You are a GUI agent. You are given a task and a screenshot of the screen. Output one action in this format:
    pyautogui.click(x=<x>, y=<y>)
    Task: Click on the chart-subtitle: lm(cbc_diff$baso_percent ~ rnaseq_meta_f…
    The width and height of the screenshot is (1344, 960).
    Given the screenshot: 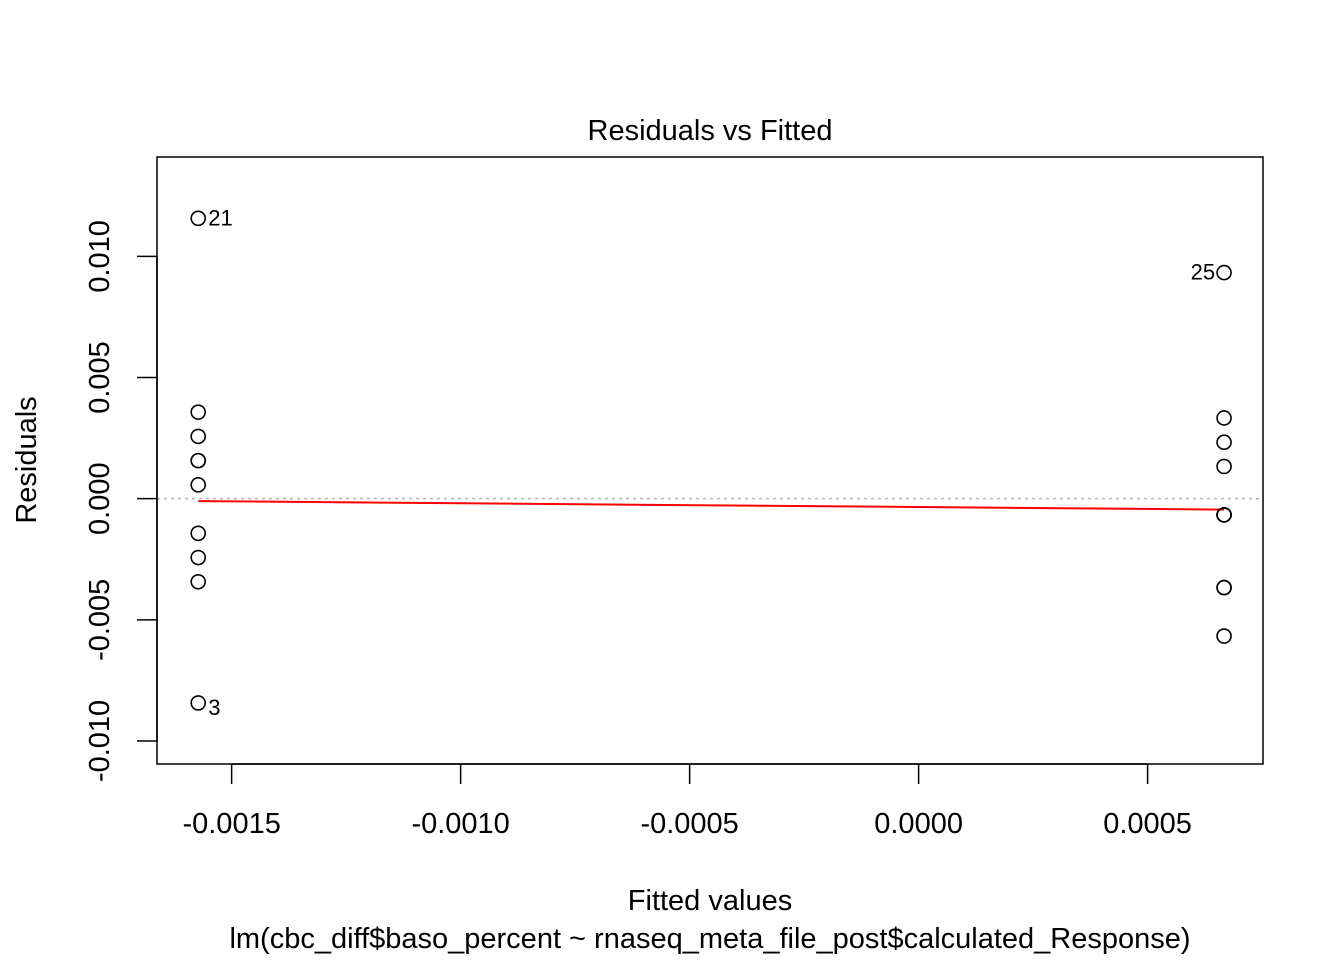 What is the action you would take?
    pyautogui.click(x=709, y=939)
    